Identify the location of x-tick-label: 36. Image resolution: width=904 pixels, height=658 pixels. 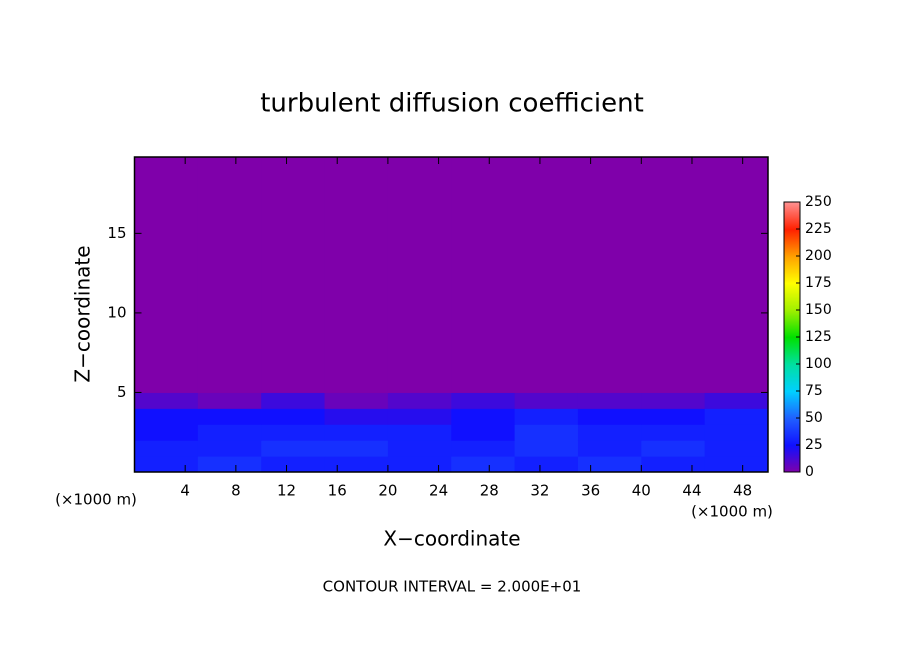
(590, 491).